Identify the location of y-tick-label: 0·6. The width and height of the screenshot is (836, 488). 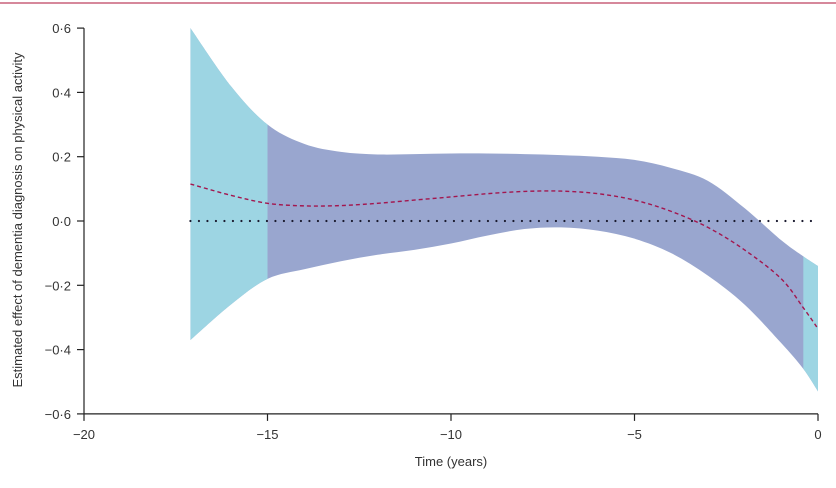
(61, 28).